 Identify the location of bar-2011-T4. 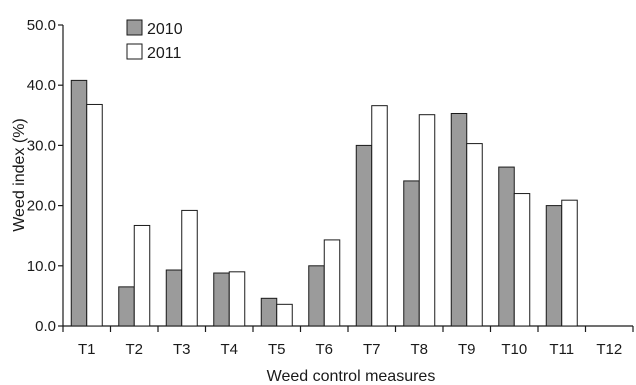
(237, 299).